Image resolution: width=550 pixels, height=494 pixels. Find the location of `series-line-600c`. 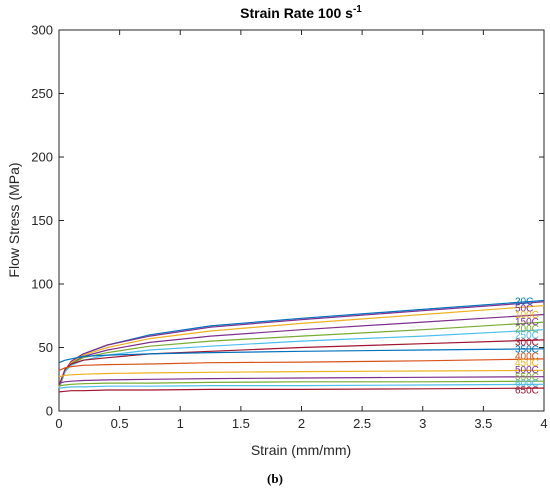

series-line-600c is located at coordinates (301, 386).